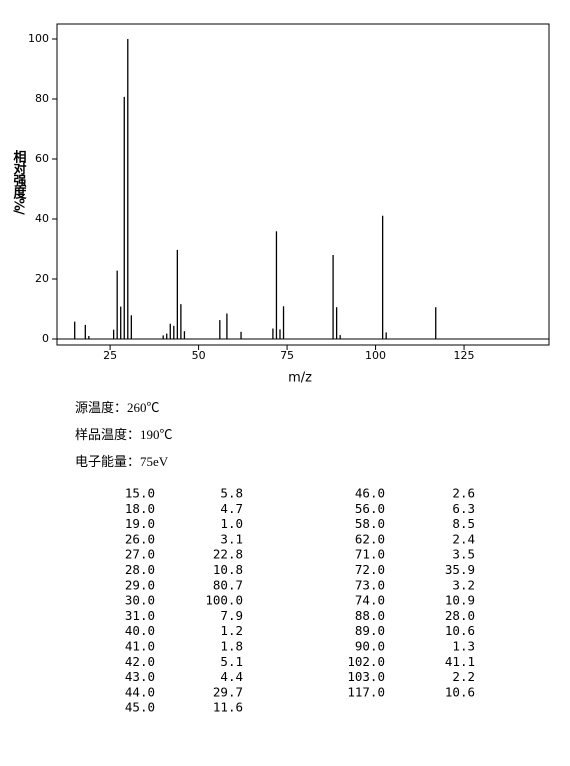  Describe the element at coordinates (110, 355) in the screenshot. I see `x-tick-label: 25` at that location.